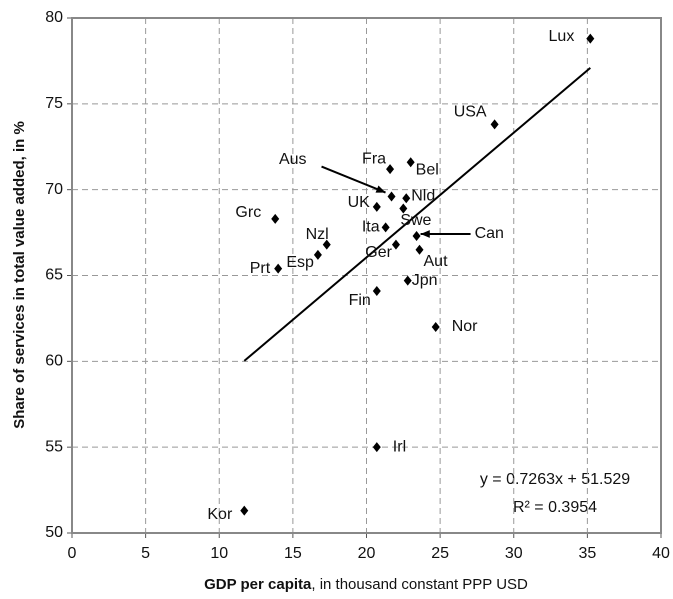 This screenshot has height=599, width=673. What do you see at coordinates (353, 179) in the screenshot?
I see `arrow-line` at bounding box center [353, 179].